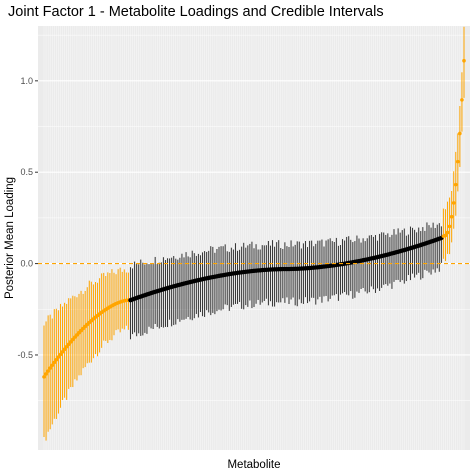  Describe the element at coordinates (10, 238) in the screenshot. I see `y-axis-title: Posterior Mean Loading` at that location.